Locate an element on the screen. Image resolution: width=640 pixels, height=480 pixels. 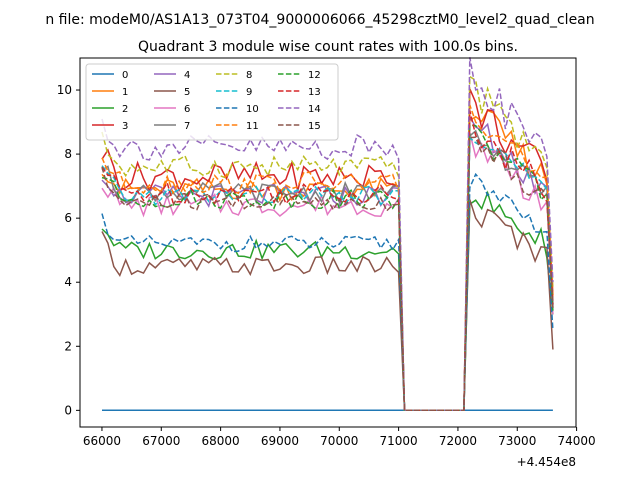
legend-label-15: 15 is located at coordinates (314, 126).